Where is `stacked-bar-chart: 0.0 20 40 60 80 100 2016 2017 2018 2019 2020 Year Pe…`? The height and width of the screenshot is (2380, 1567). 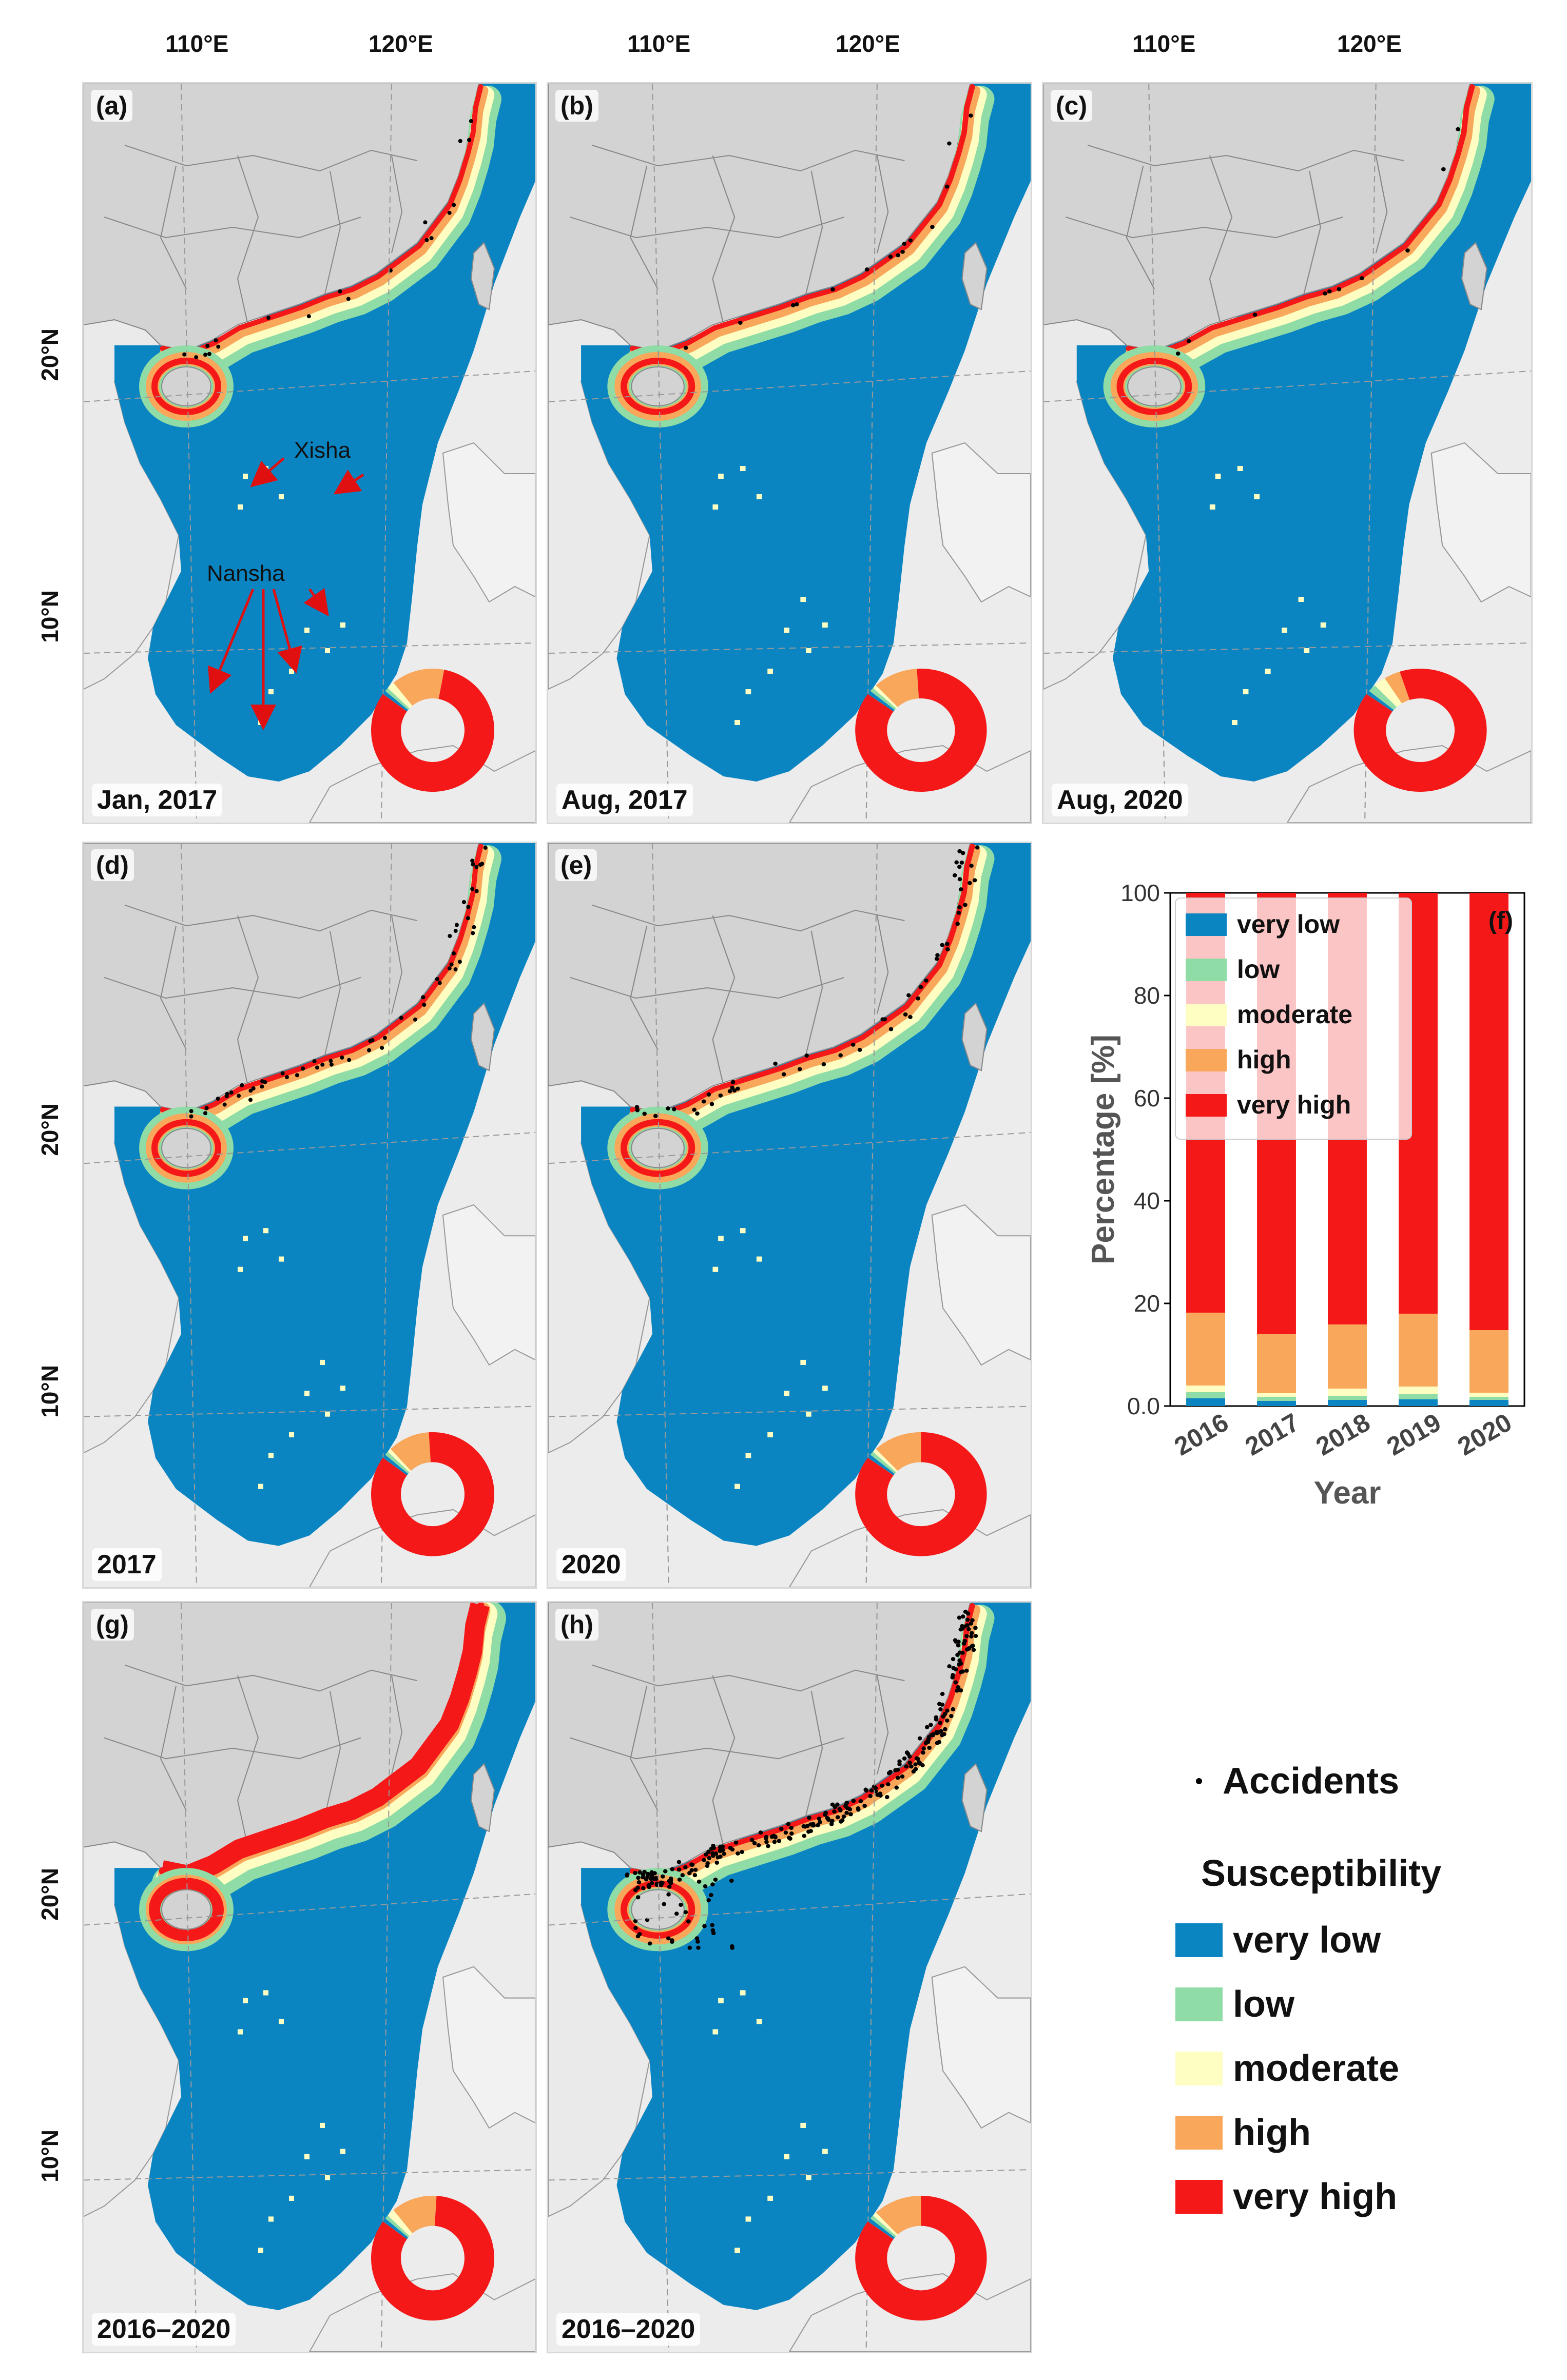
stacked-bar-chart: 0.0 20 40 60 80 100 2016 2017 2018 2019 2020 Year Pe… is located at coordinates (1306, 1195).